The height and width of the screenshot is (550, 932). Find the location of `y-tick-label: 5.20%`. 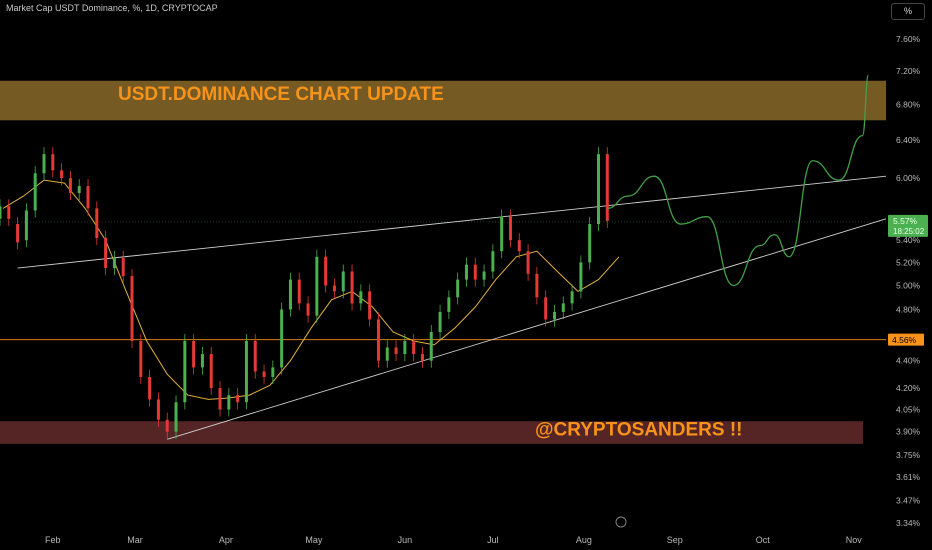

y-tick-label: 5.20% is located at coordinates (908, 262).